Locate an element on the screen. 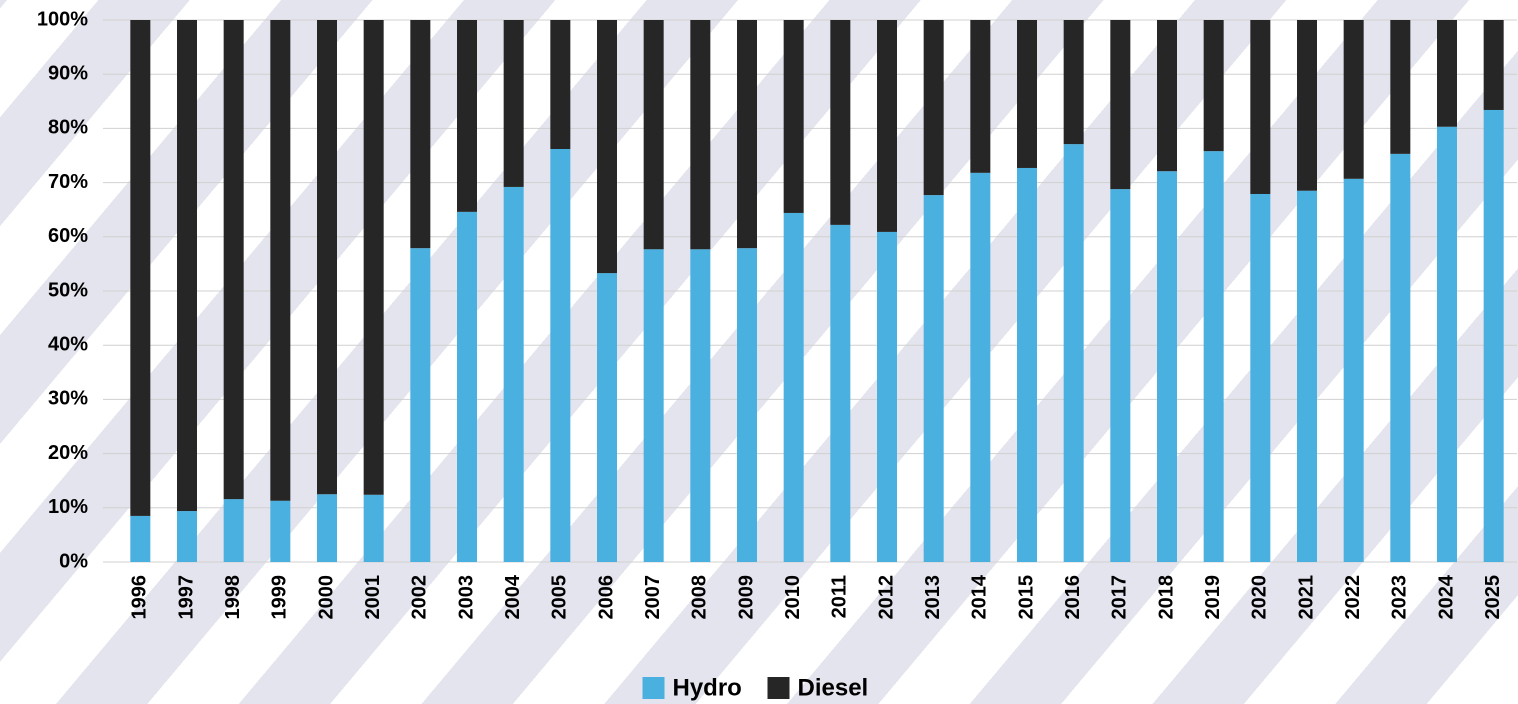  y-tick-label: 20% is located at coordinates (68, 453).